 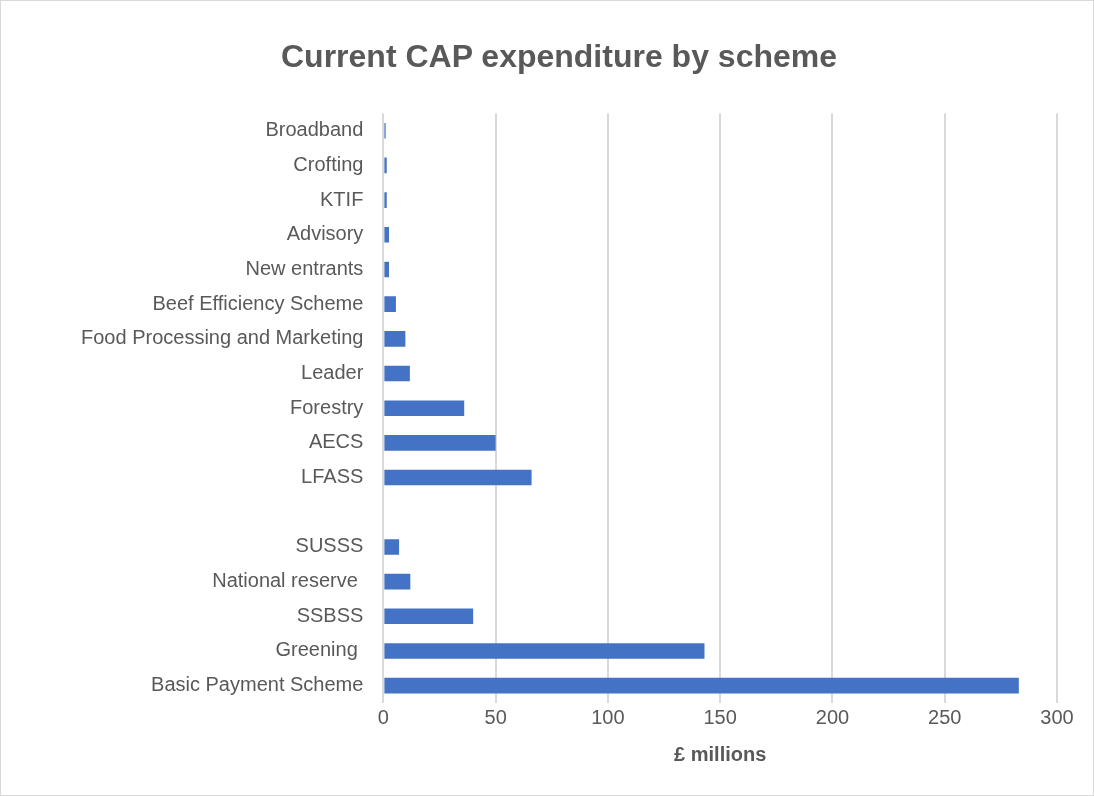 What do you see at coordinates (319, 649) in the screenshot?
I see `y-tick-label: Greening` at bounding box center [319, 649].